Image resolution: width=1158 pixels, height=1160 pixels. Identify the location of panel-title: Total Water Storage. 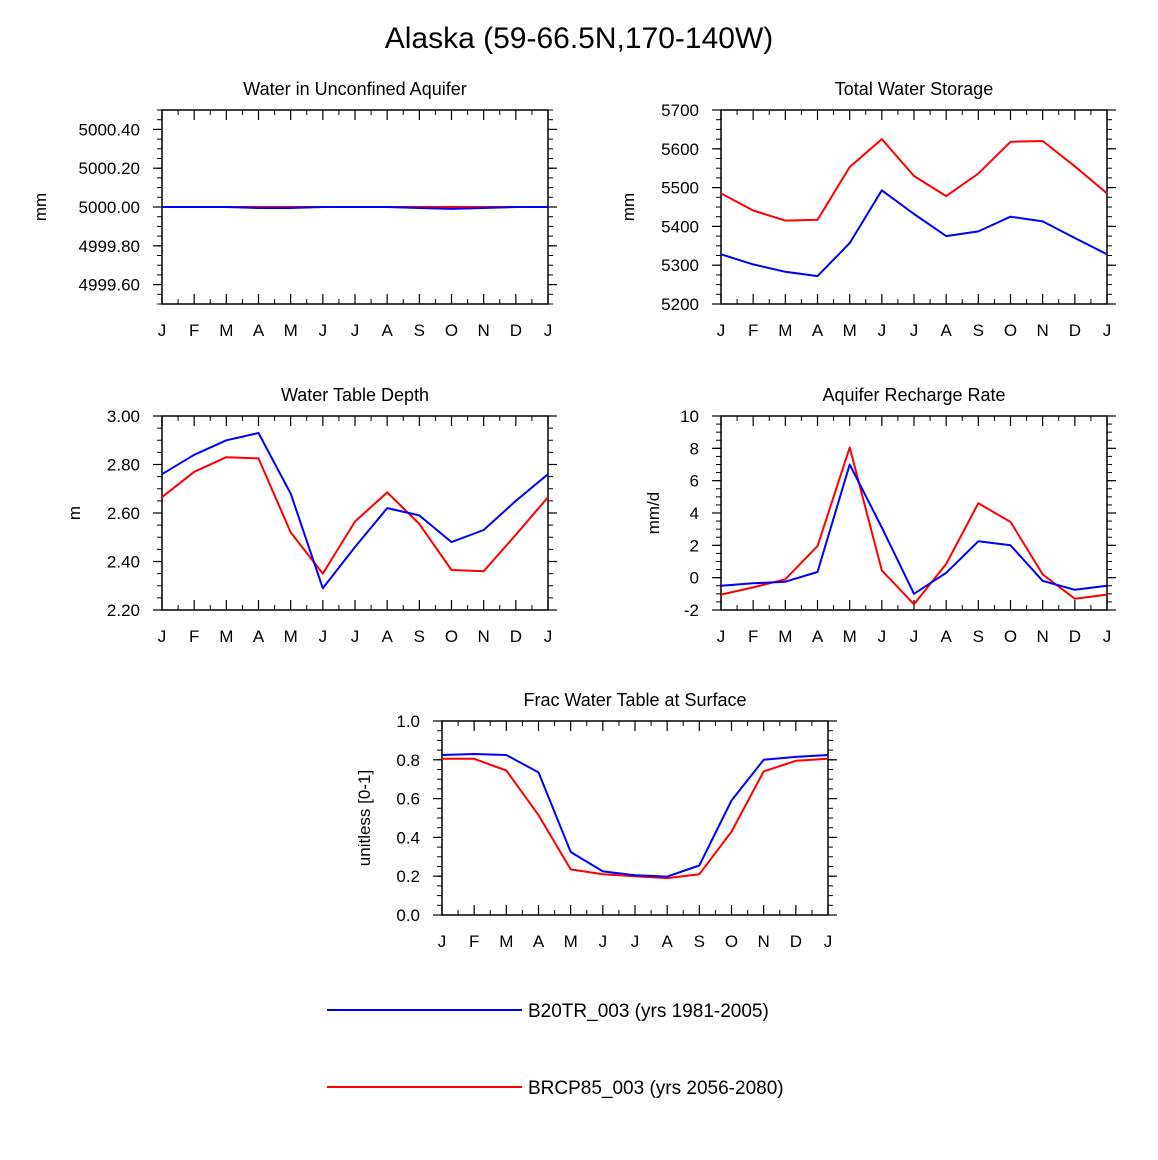
(914, 89).